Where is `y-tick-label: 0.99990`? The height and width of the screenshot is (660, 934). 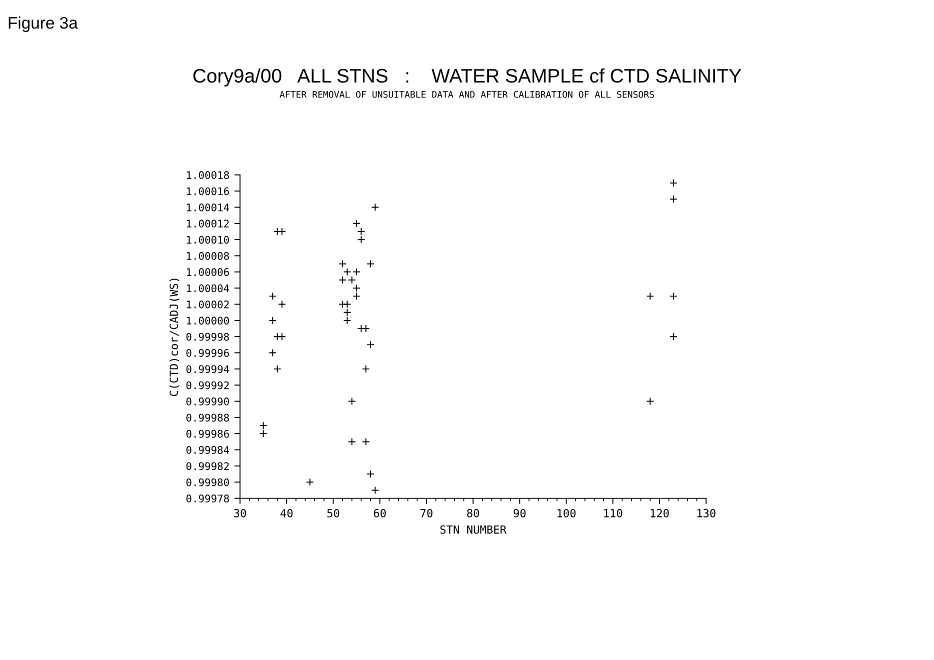 y-tick-label: 0.99990 is located at coordinates (207, 402).